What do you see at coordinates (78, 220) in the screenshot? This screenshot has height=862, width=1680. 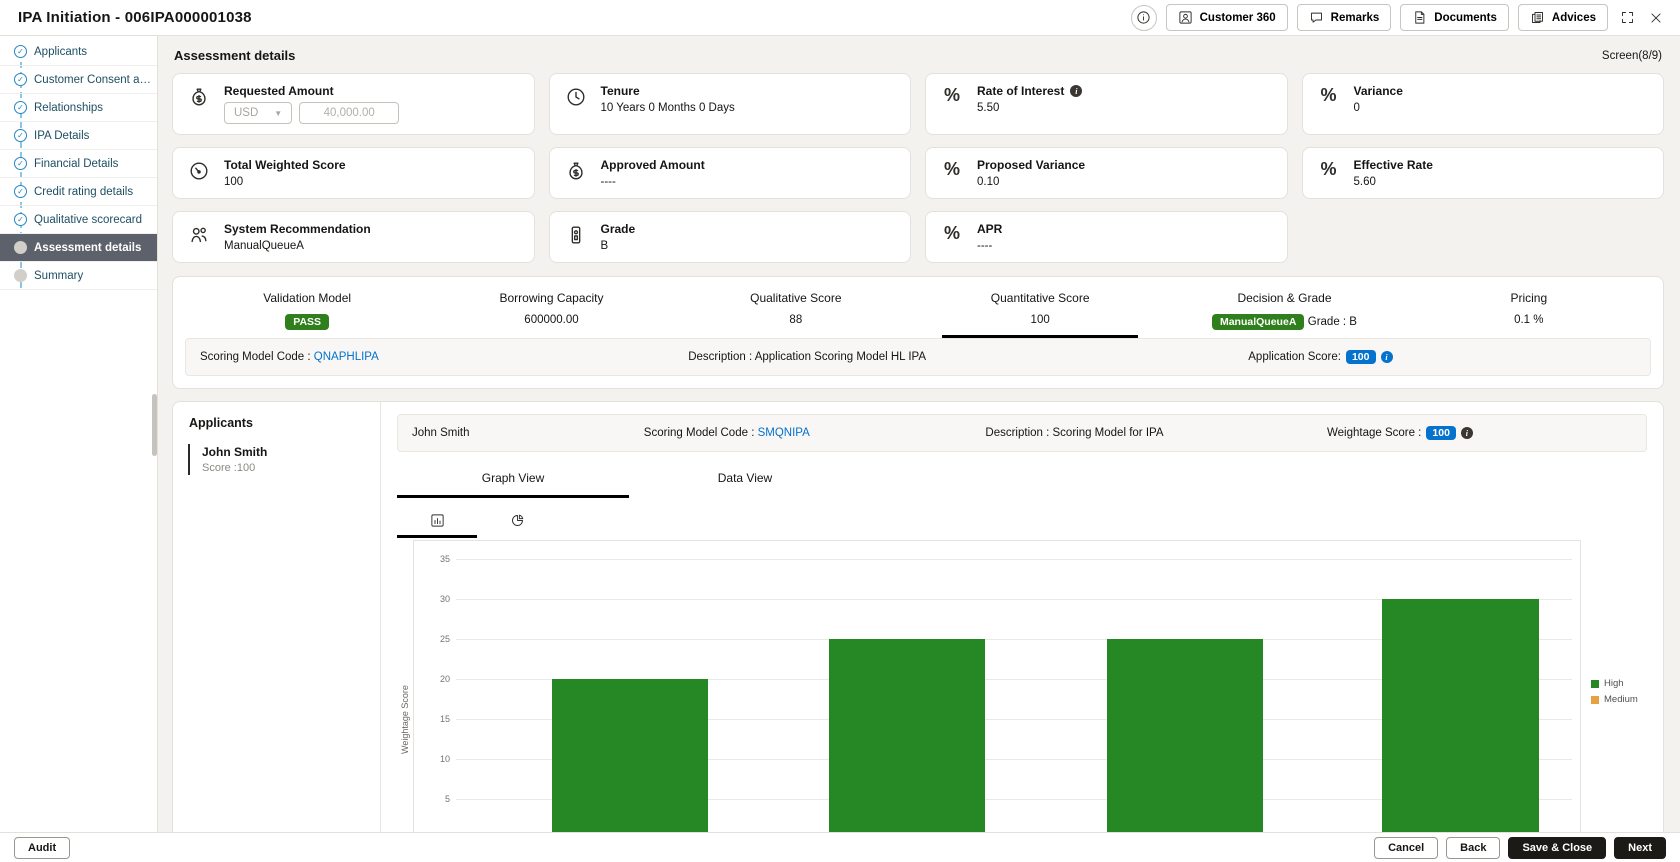 I see `sidebar-item-qualitative-scorecard: Qualitative scorecard` at bounding box center [78, 220].